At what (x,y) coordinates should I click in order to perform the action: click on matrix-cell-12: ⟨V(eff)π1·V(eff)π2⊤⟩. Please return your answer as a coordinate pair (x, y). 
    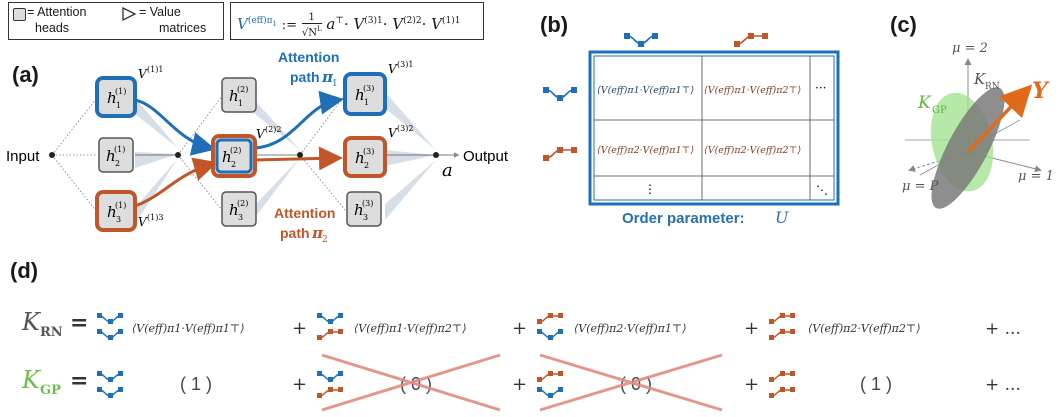
    Looking at the image, I should click on (752, 90).